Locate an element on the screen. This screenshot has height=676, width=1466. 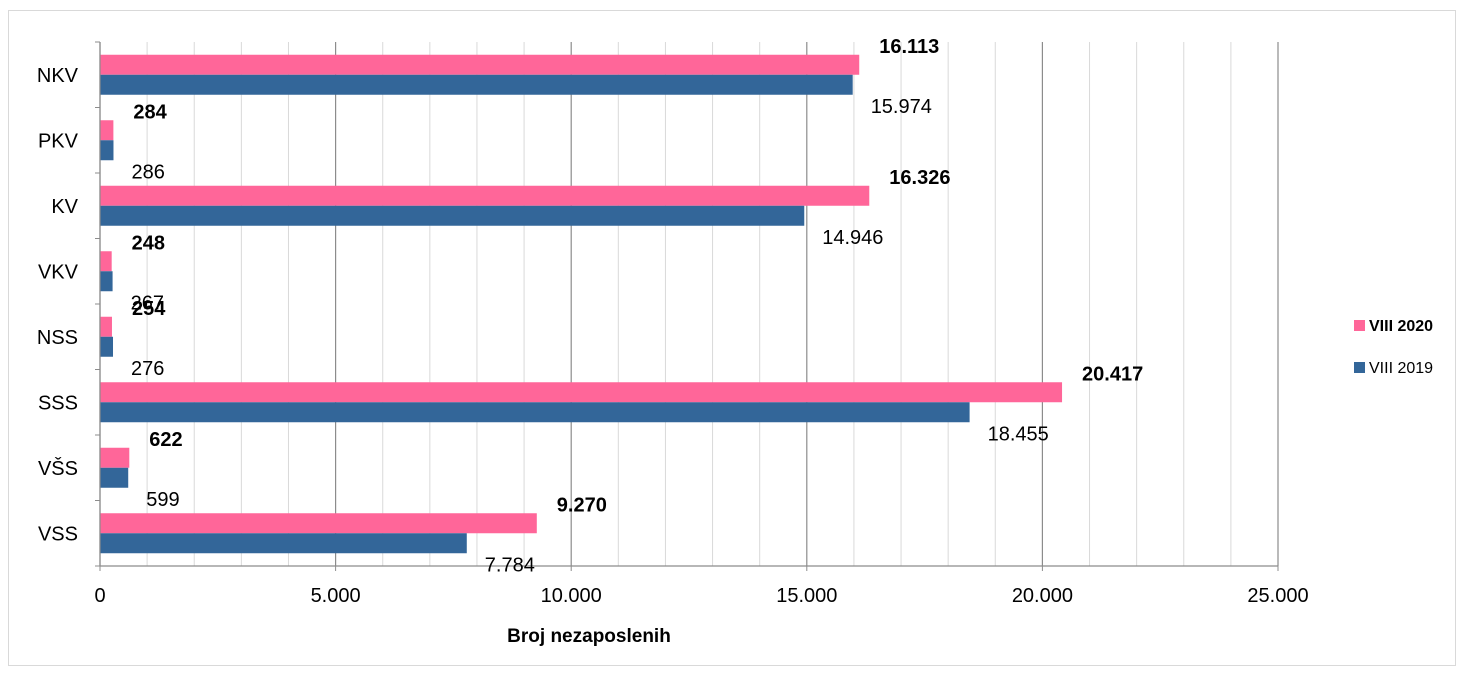
category-label: NSS is located at coordinates (57, 338).